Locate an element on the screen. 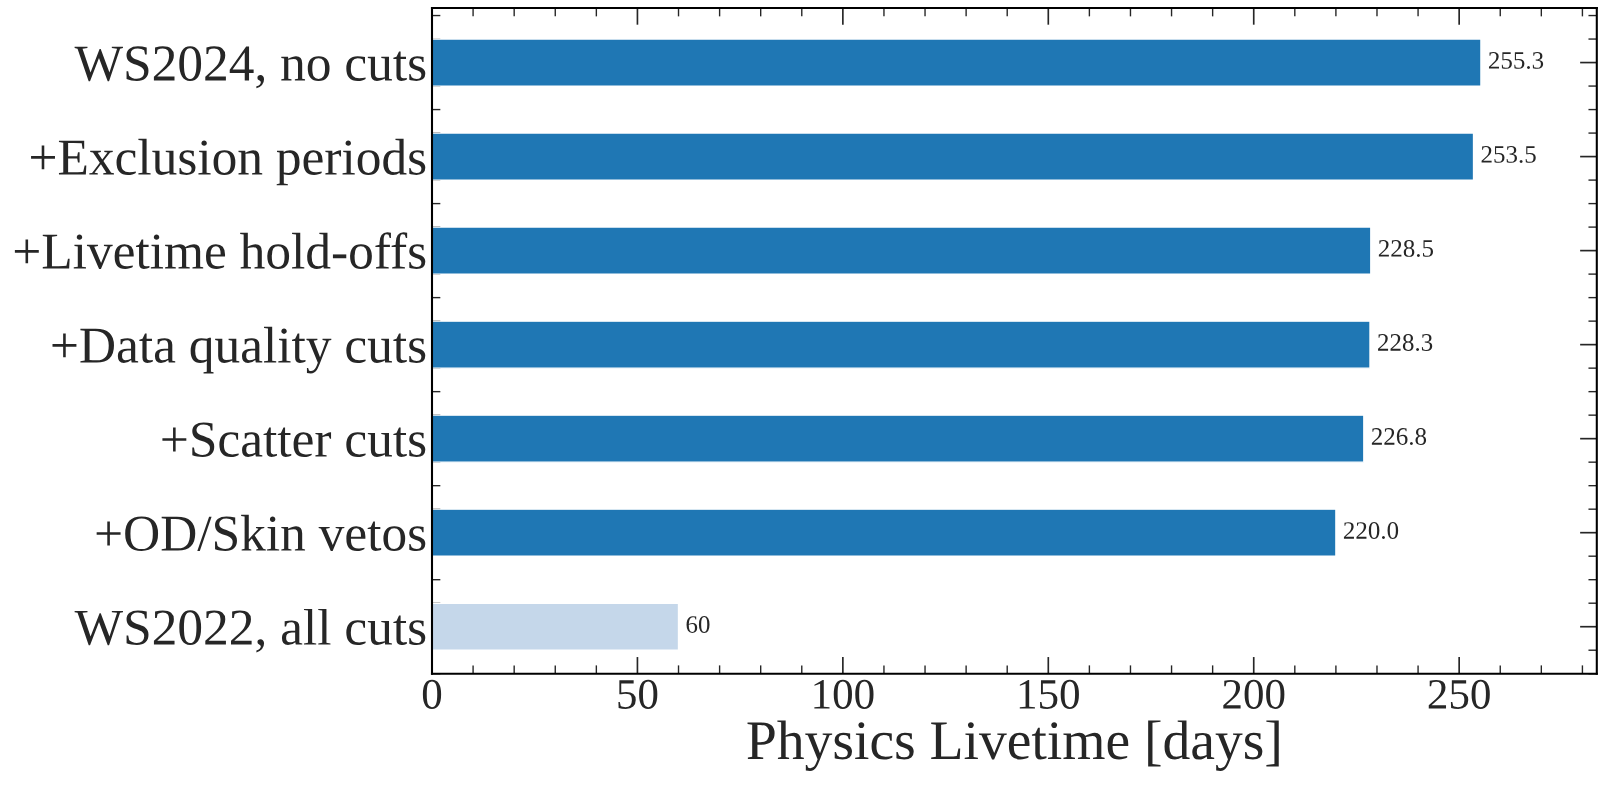 This screenshot has height=803, width=1600. y-tick-label: WS2022, all cuts is located at coordinates (250, 630).